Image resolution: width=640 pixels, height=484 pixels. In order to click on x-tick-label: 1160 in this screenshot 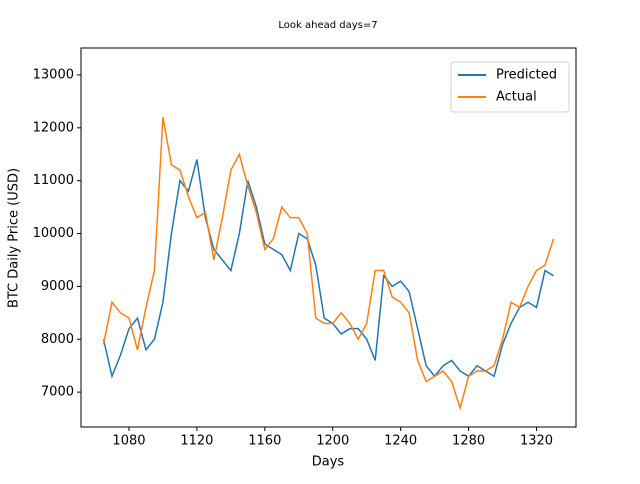, I will do `click(264, 441)`.